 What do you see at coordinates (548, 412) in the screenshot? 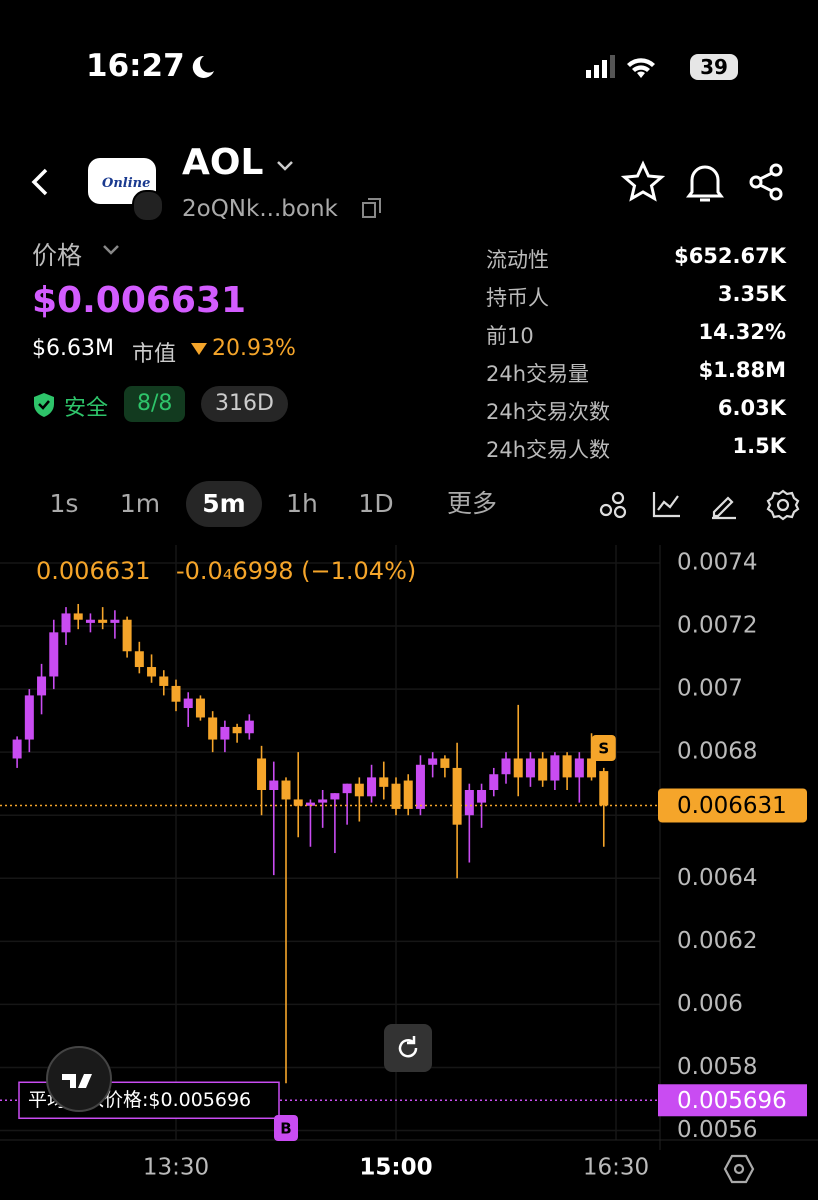
I see `stat-label: 24h交易次数` at bounding box center [548, 412].